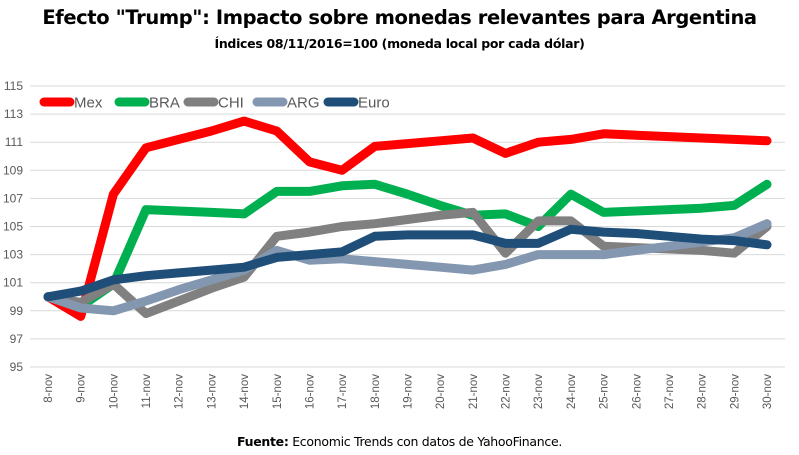 The height and width of the screenshot is (455, 799). Describe the element at coordinates (356, 103) in the screenshot. I see `legend-item-euro: Euro` at that location.